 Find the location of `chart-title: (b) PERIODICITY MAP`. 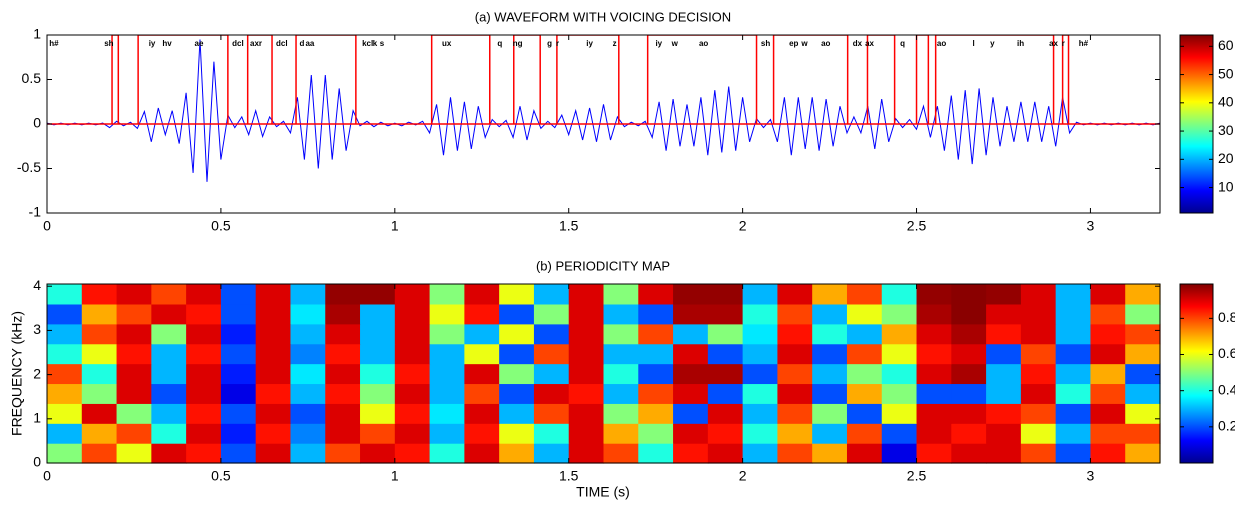

chart-title: (b) PERIODICITY MAP is located at coordinates (603, 265).